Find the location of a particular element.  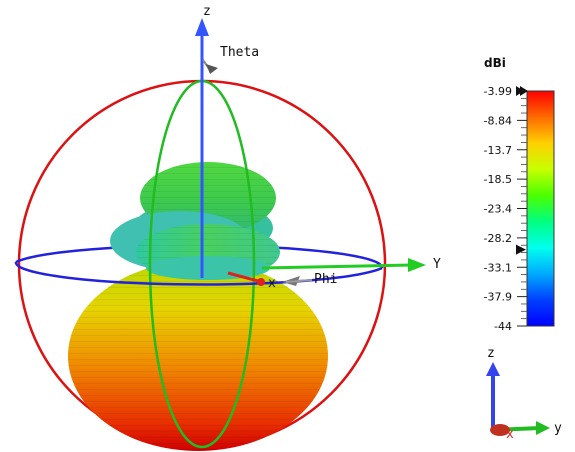

triad-x-label: x is located at coordinates (510, 434).